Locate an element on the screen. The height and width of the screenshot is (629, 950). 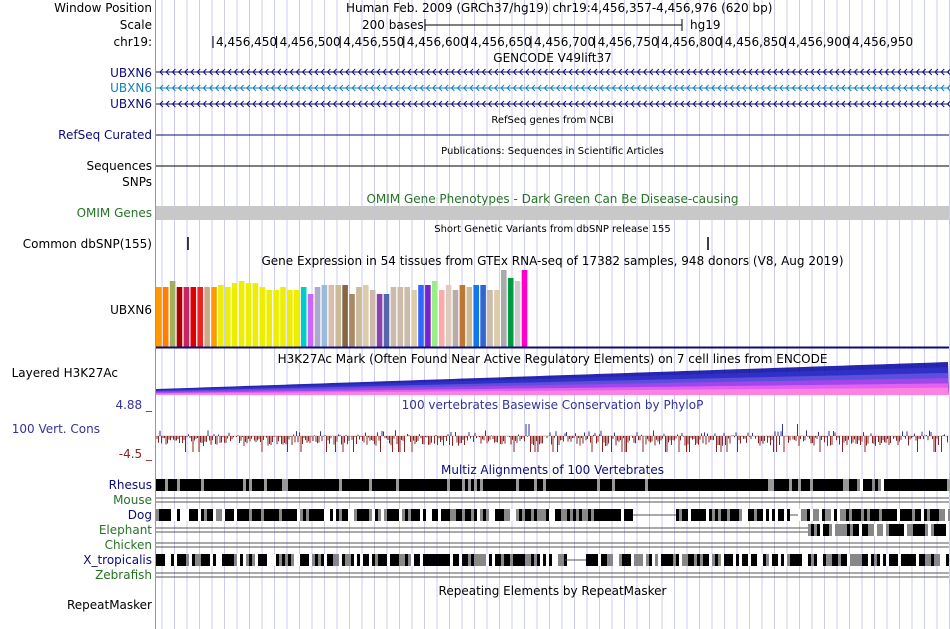
h3k27ac-signal-layer is located at coordinates (552, 391).